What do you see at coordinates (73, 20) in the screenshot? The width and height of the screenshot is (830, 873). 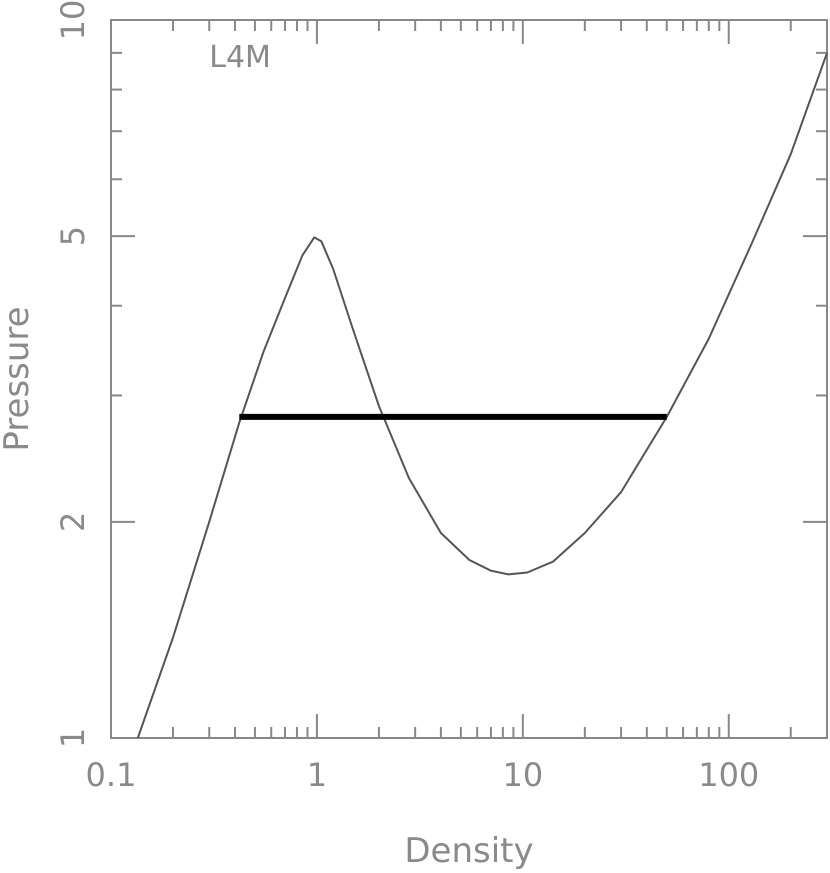 I see `y-tick-label: 10` at bounding box center [73, 20].